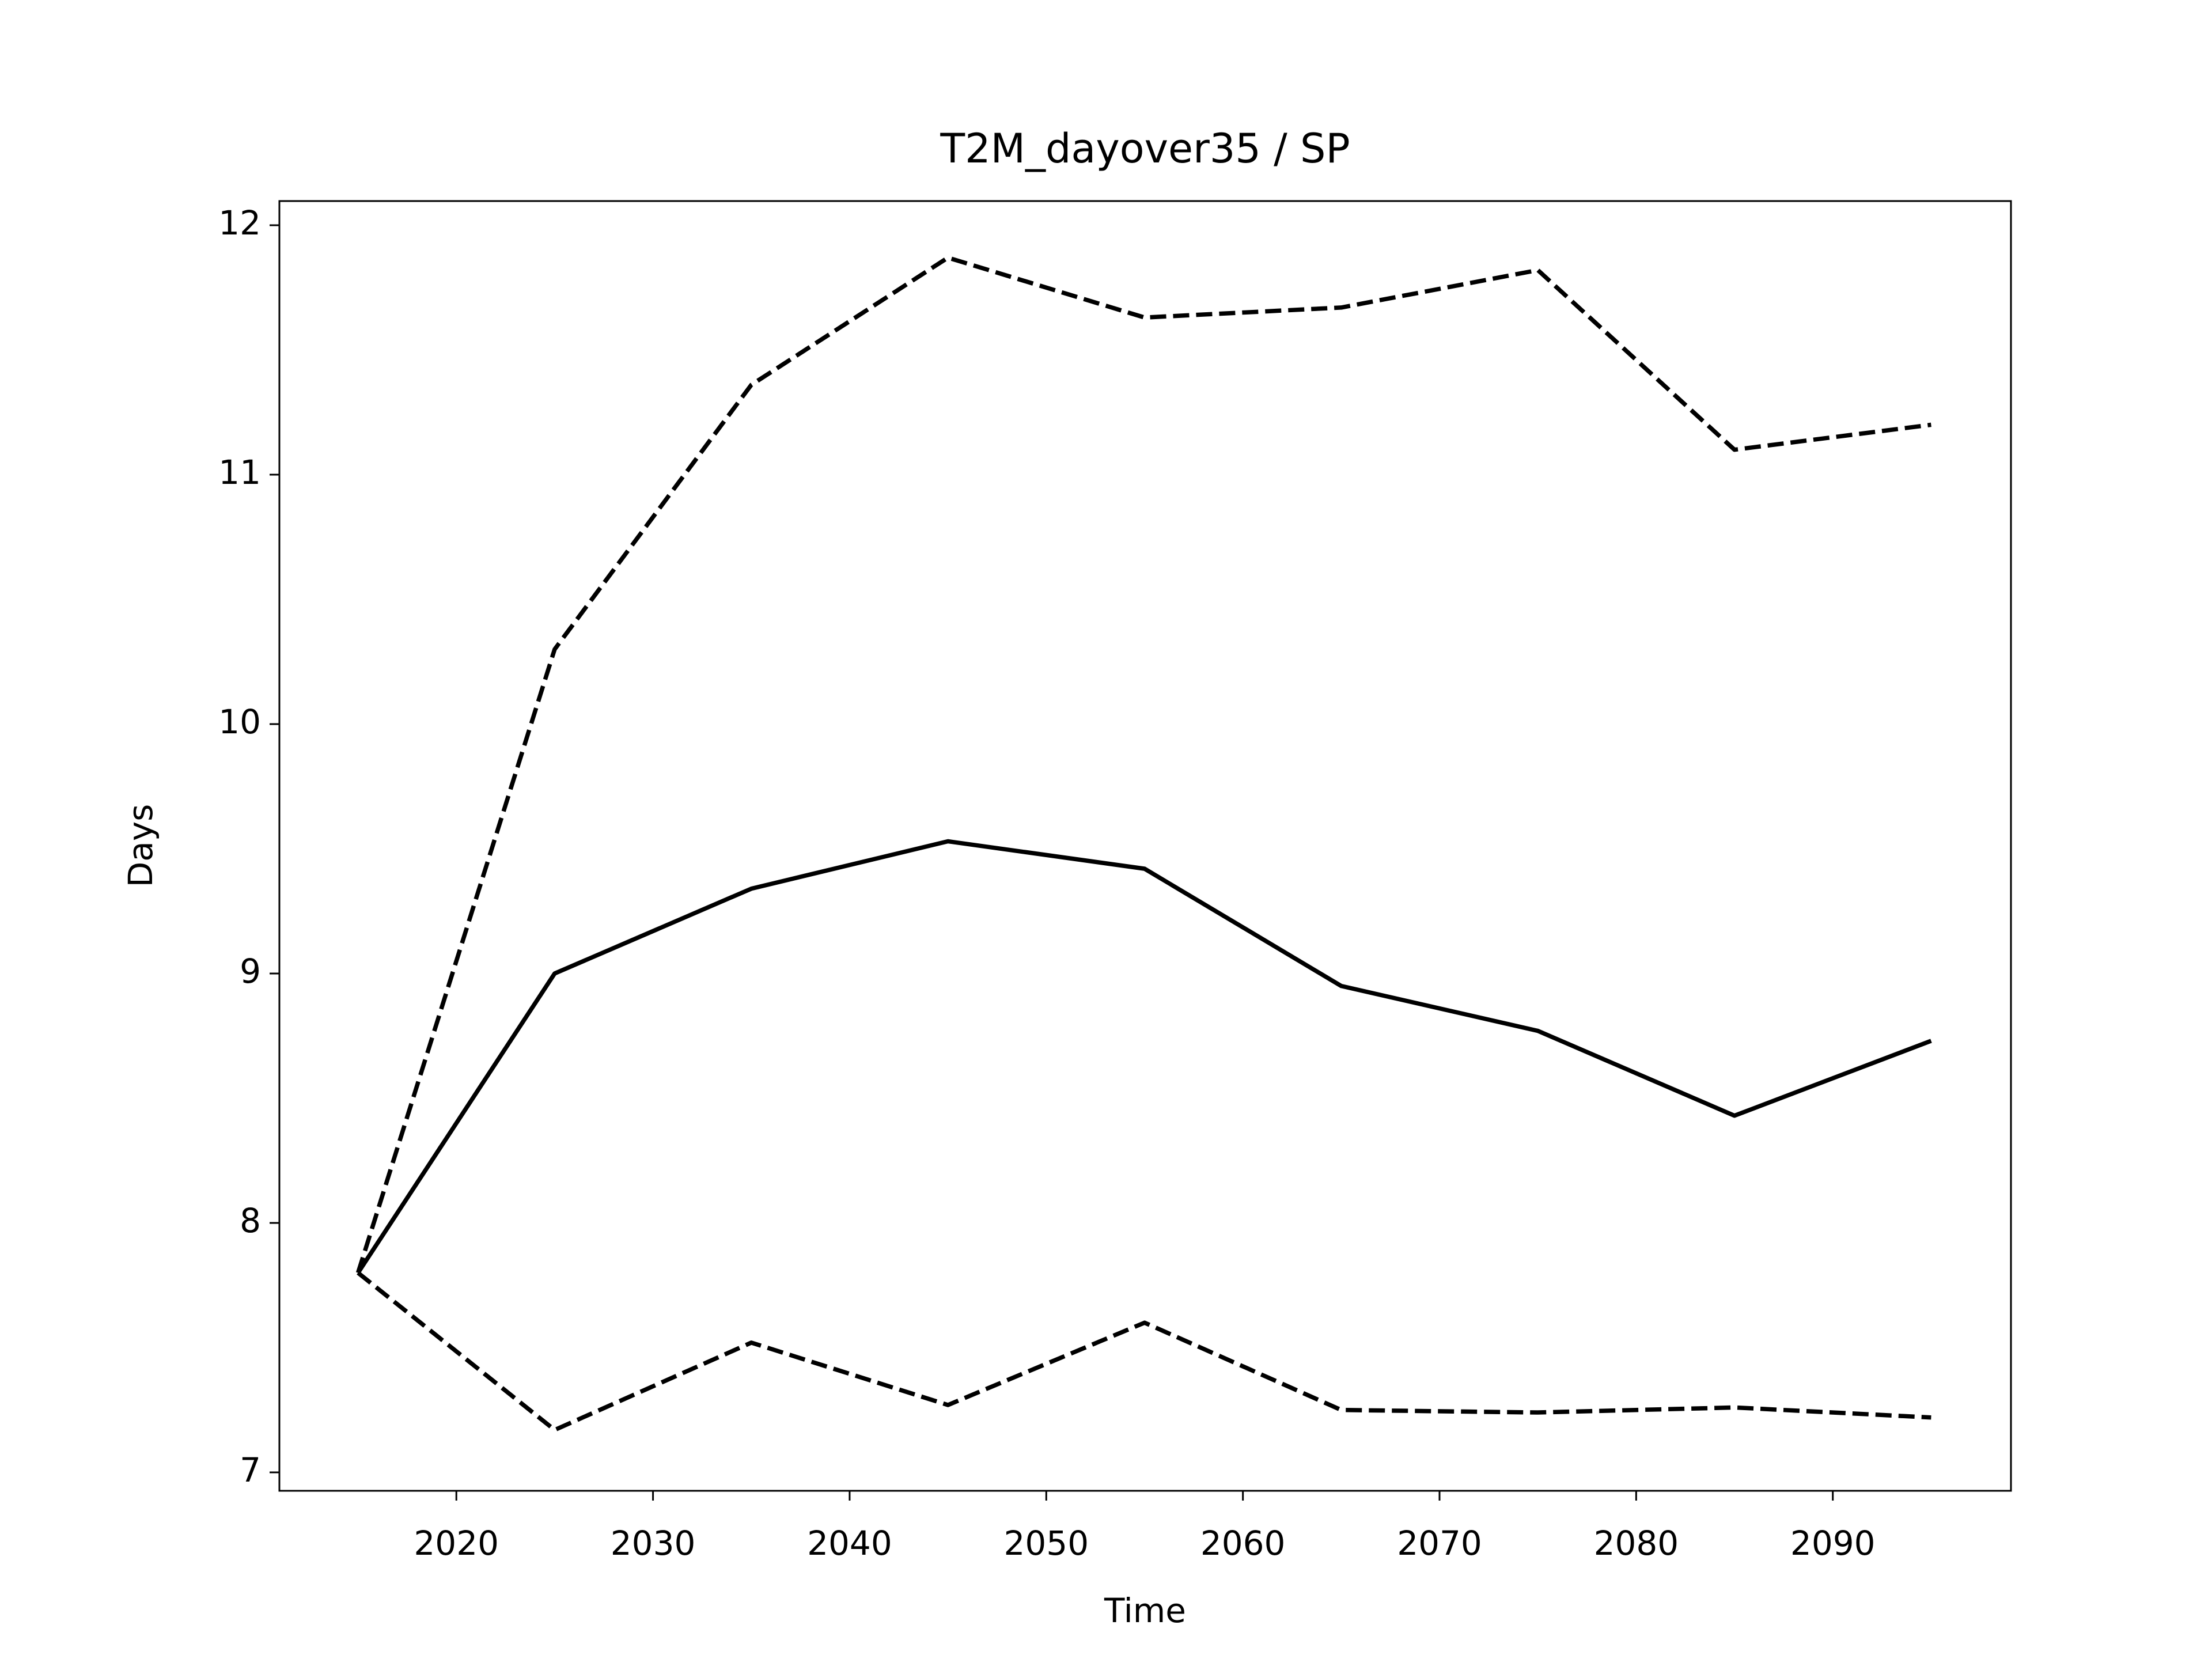  What do you see at coordinates (1046, 1543) in the screenshot?
I see `x-tick-label: 2050` at bounding box center [1046, 1543].